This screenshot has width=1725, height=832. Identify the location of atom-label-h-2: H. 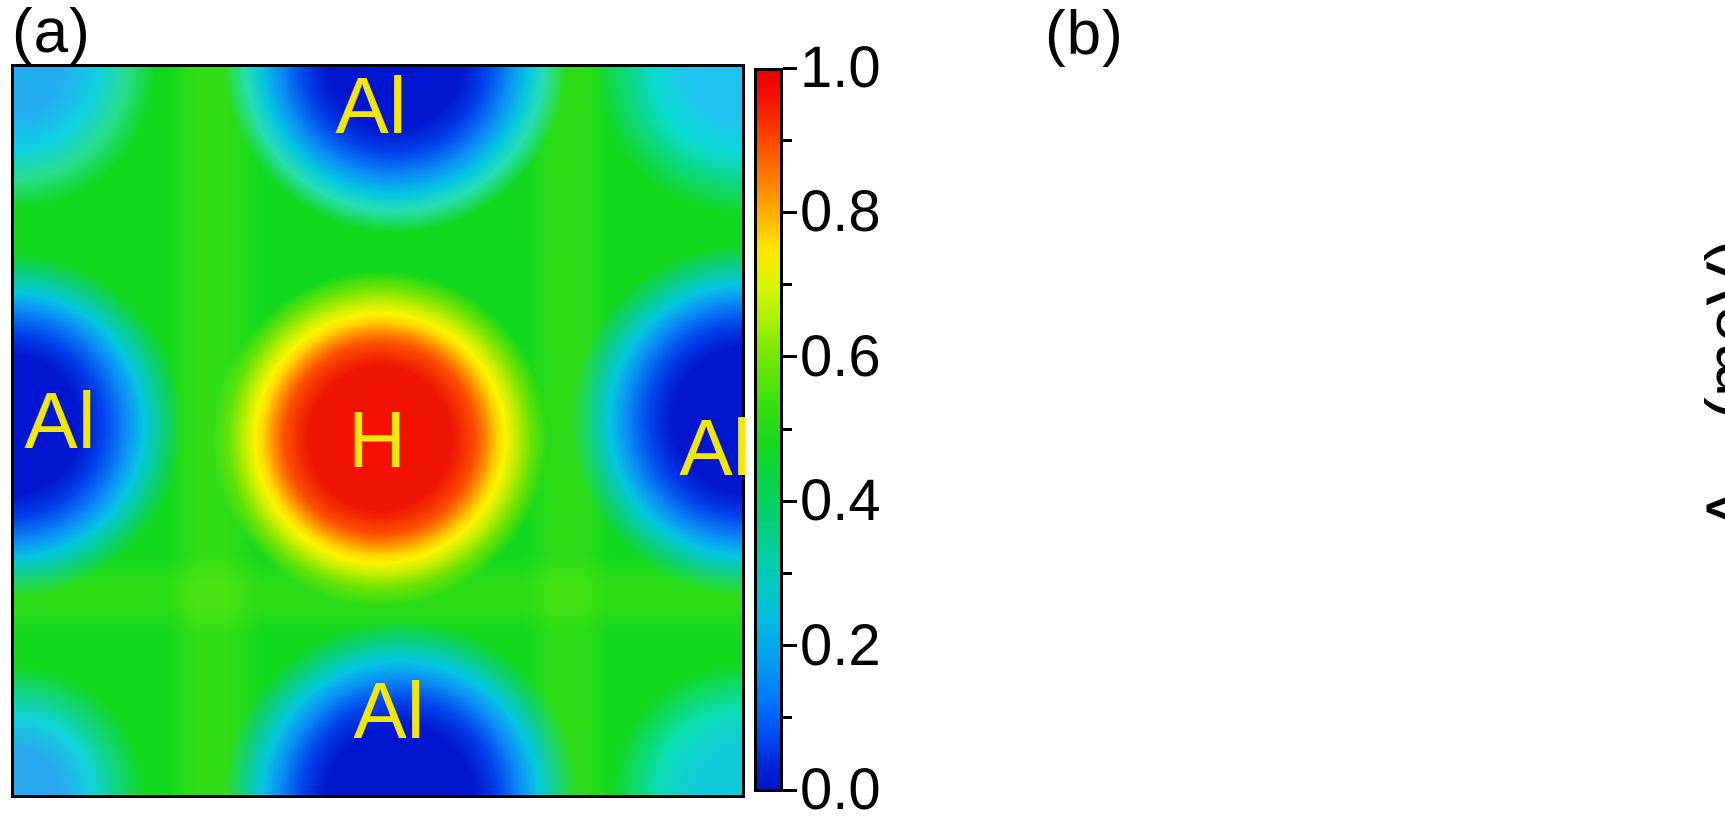
(377, 439).